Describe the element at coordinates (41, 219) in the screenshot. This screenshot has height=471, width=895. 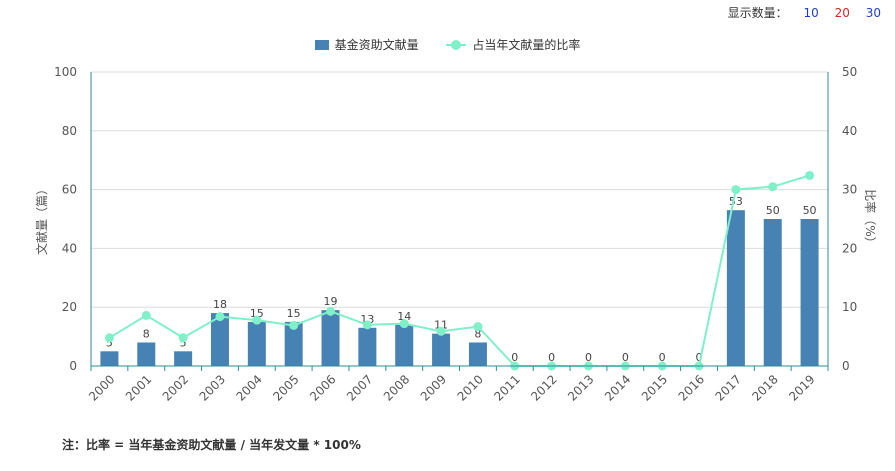
I see `y-axis-label-left: 文献量（篇）` at that location.